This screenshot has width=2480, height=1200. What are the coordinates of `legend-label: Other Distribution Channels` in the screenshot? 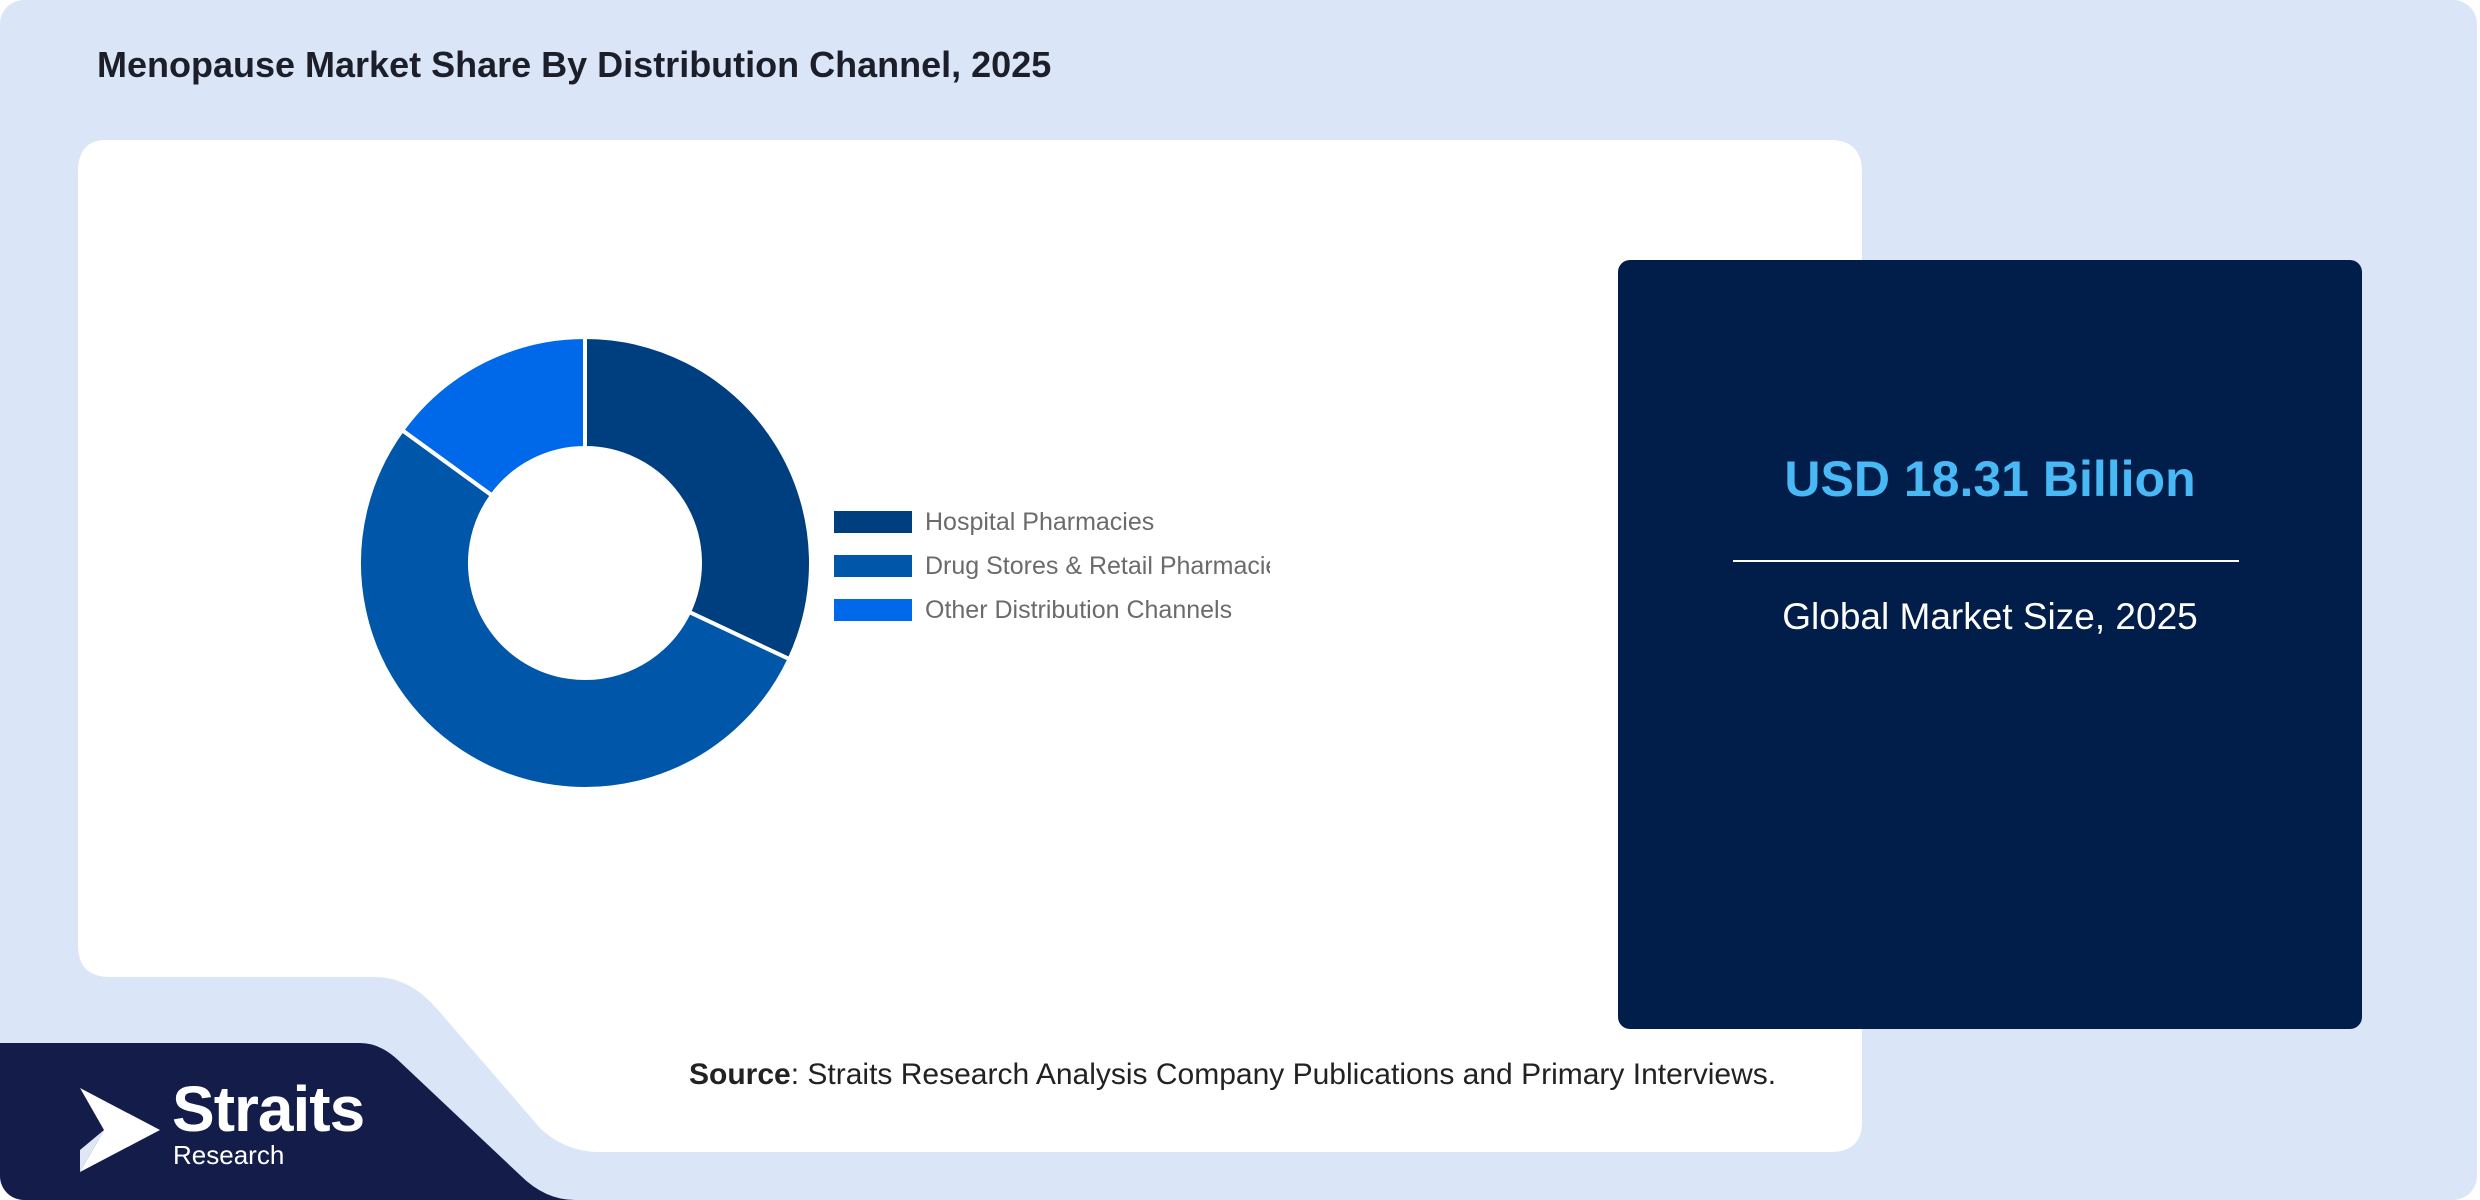 It's located at (1079, 609).